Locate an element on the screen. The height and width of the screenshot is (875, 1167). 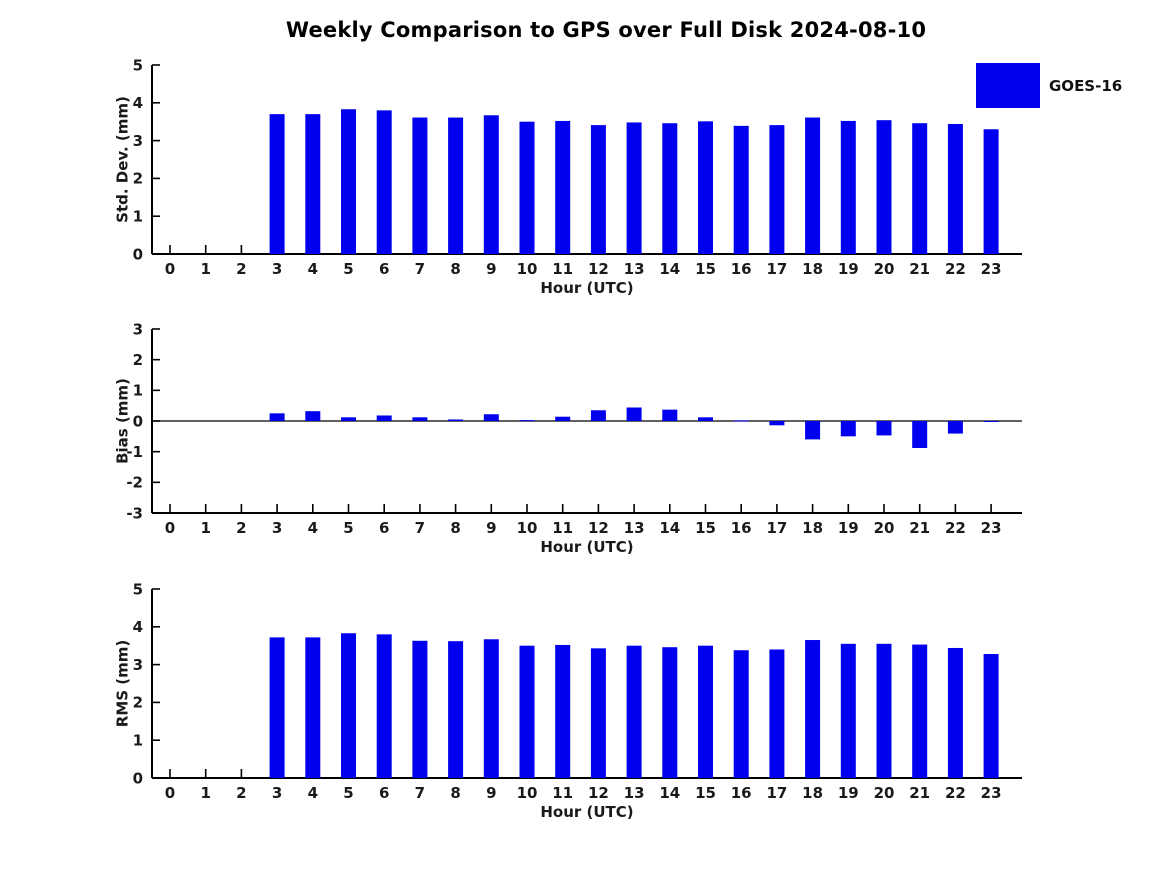
rms-bar-h23 is located at coordinates (991, 716).